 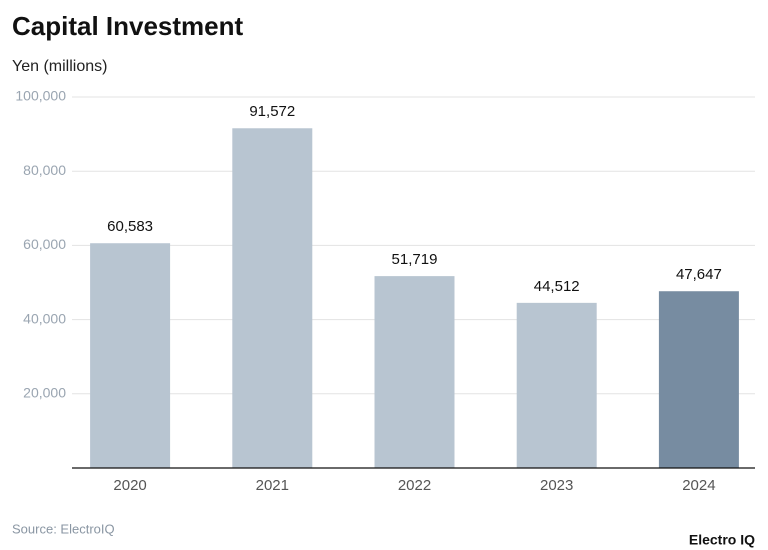 What do you see at coordinates (699, 274) in the screenshot?
I see `value-label: 47,647` at bounding box center [699, 274].